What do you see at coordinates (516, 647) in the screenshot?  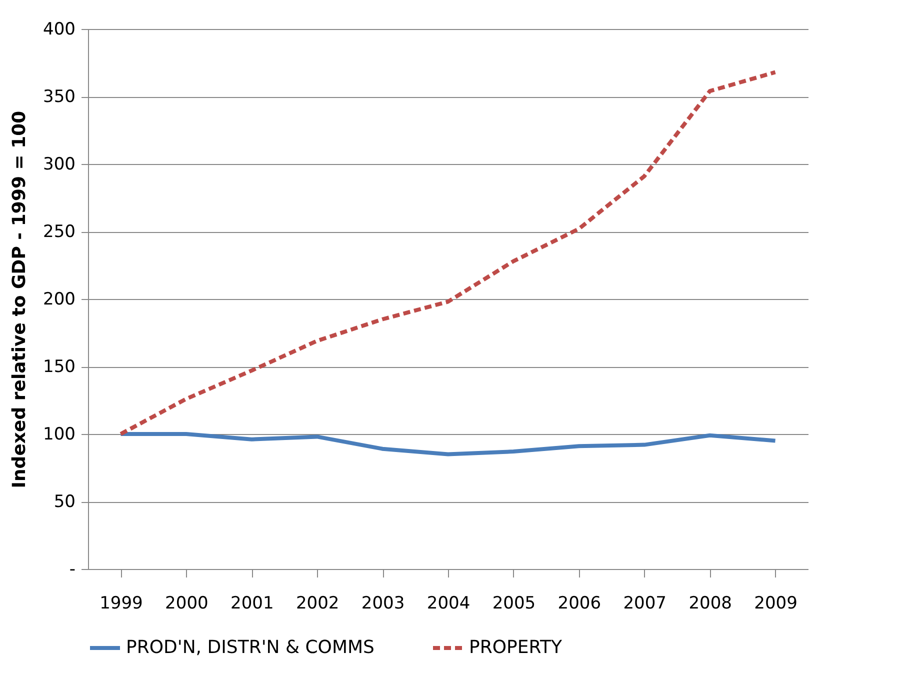 I see `legend-label: PROPERTY` at bounding box center [516, 647].